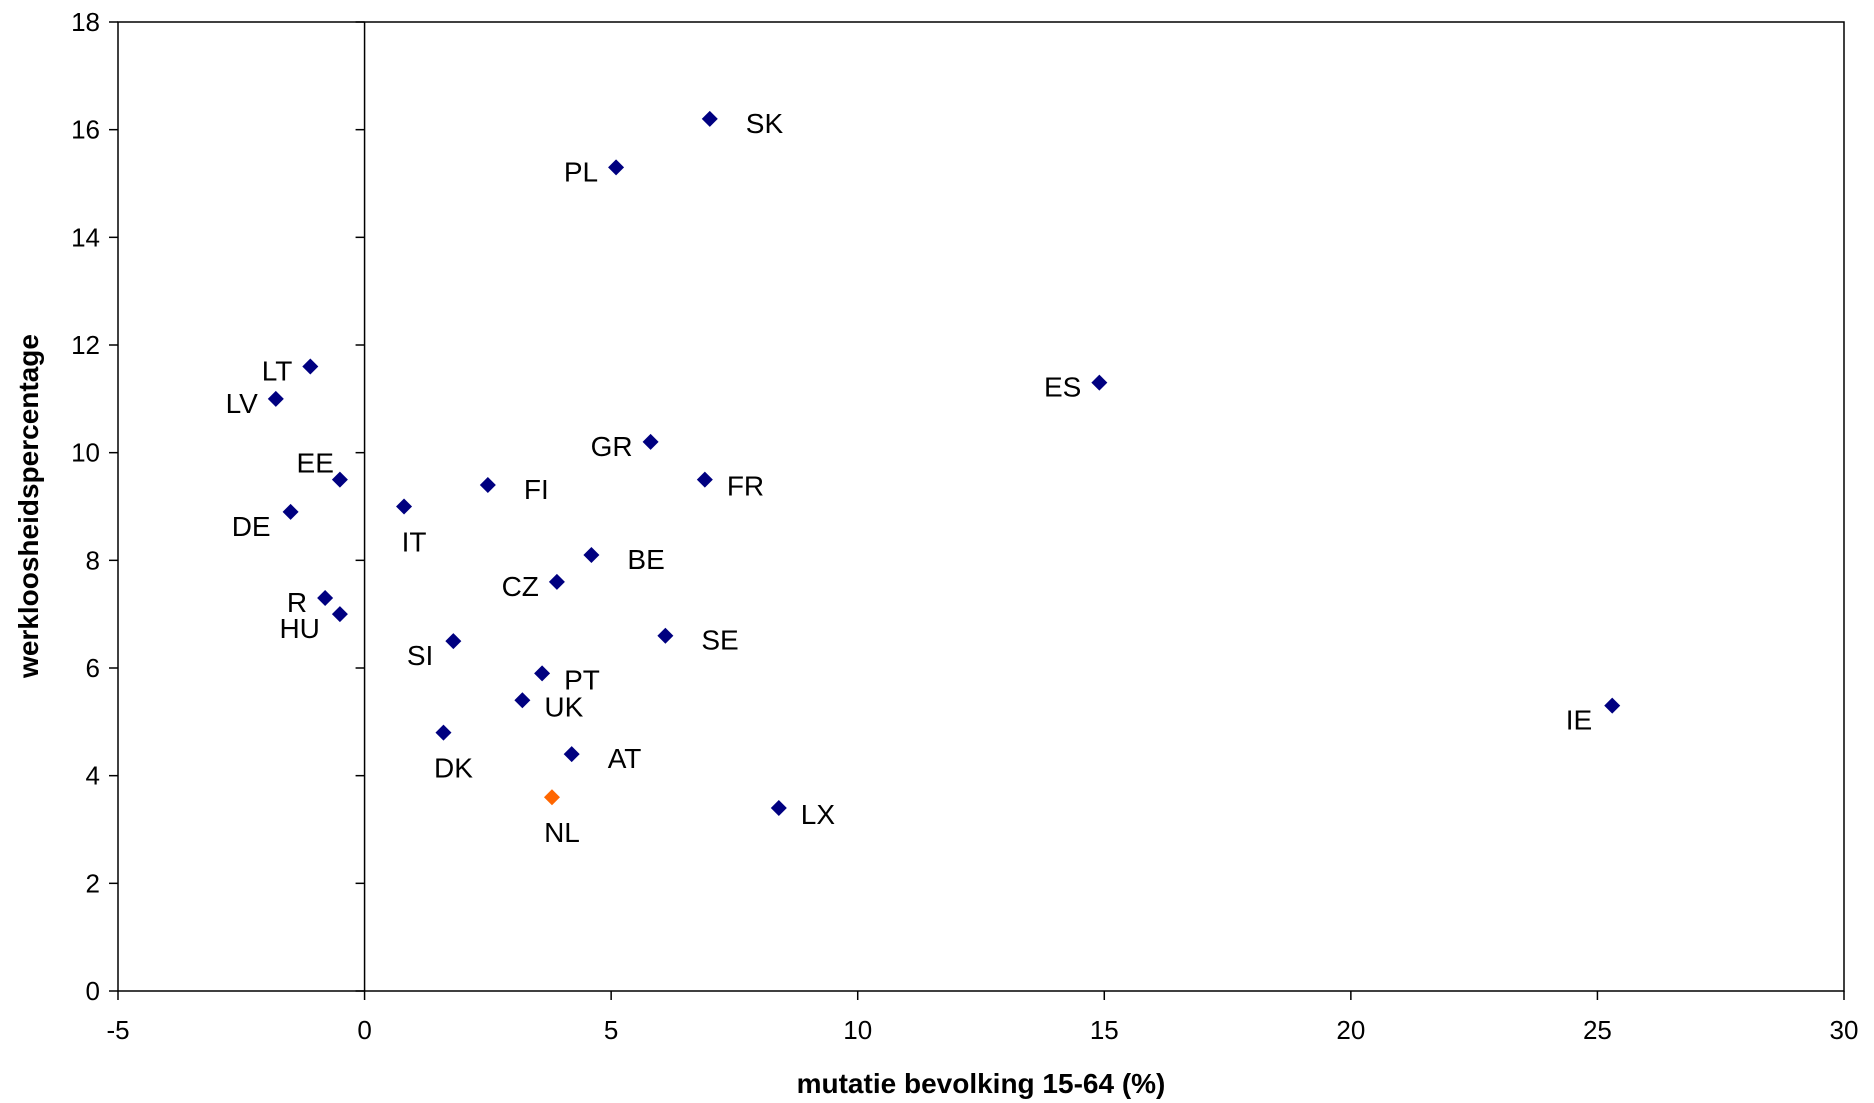  Describe the element at coordinates (551, 797) in the screenshot. I see `point-nl` at that location.